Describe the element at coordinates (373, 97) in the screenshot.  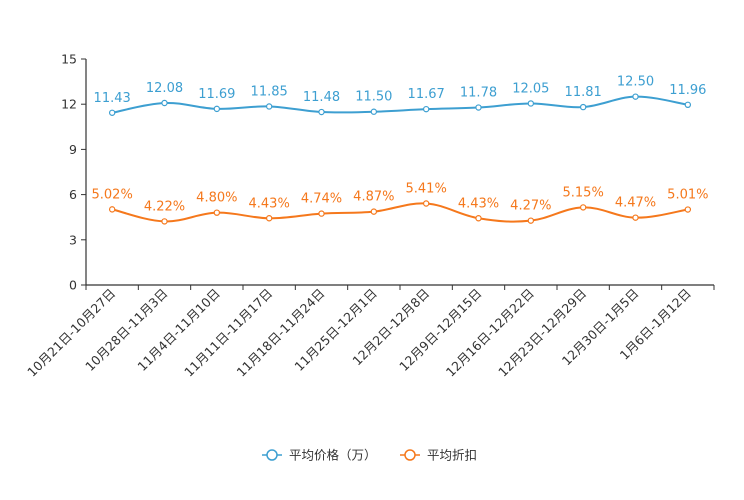
I see `data-label: 11.50` at that location.